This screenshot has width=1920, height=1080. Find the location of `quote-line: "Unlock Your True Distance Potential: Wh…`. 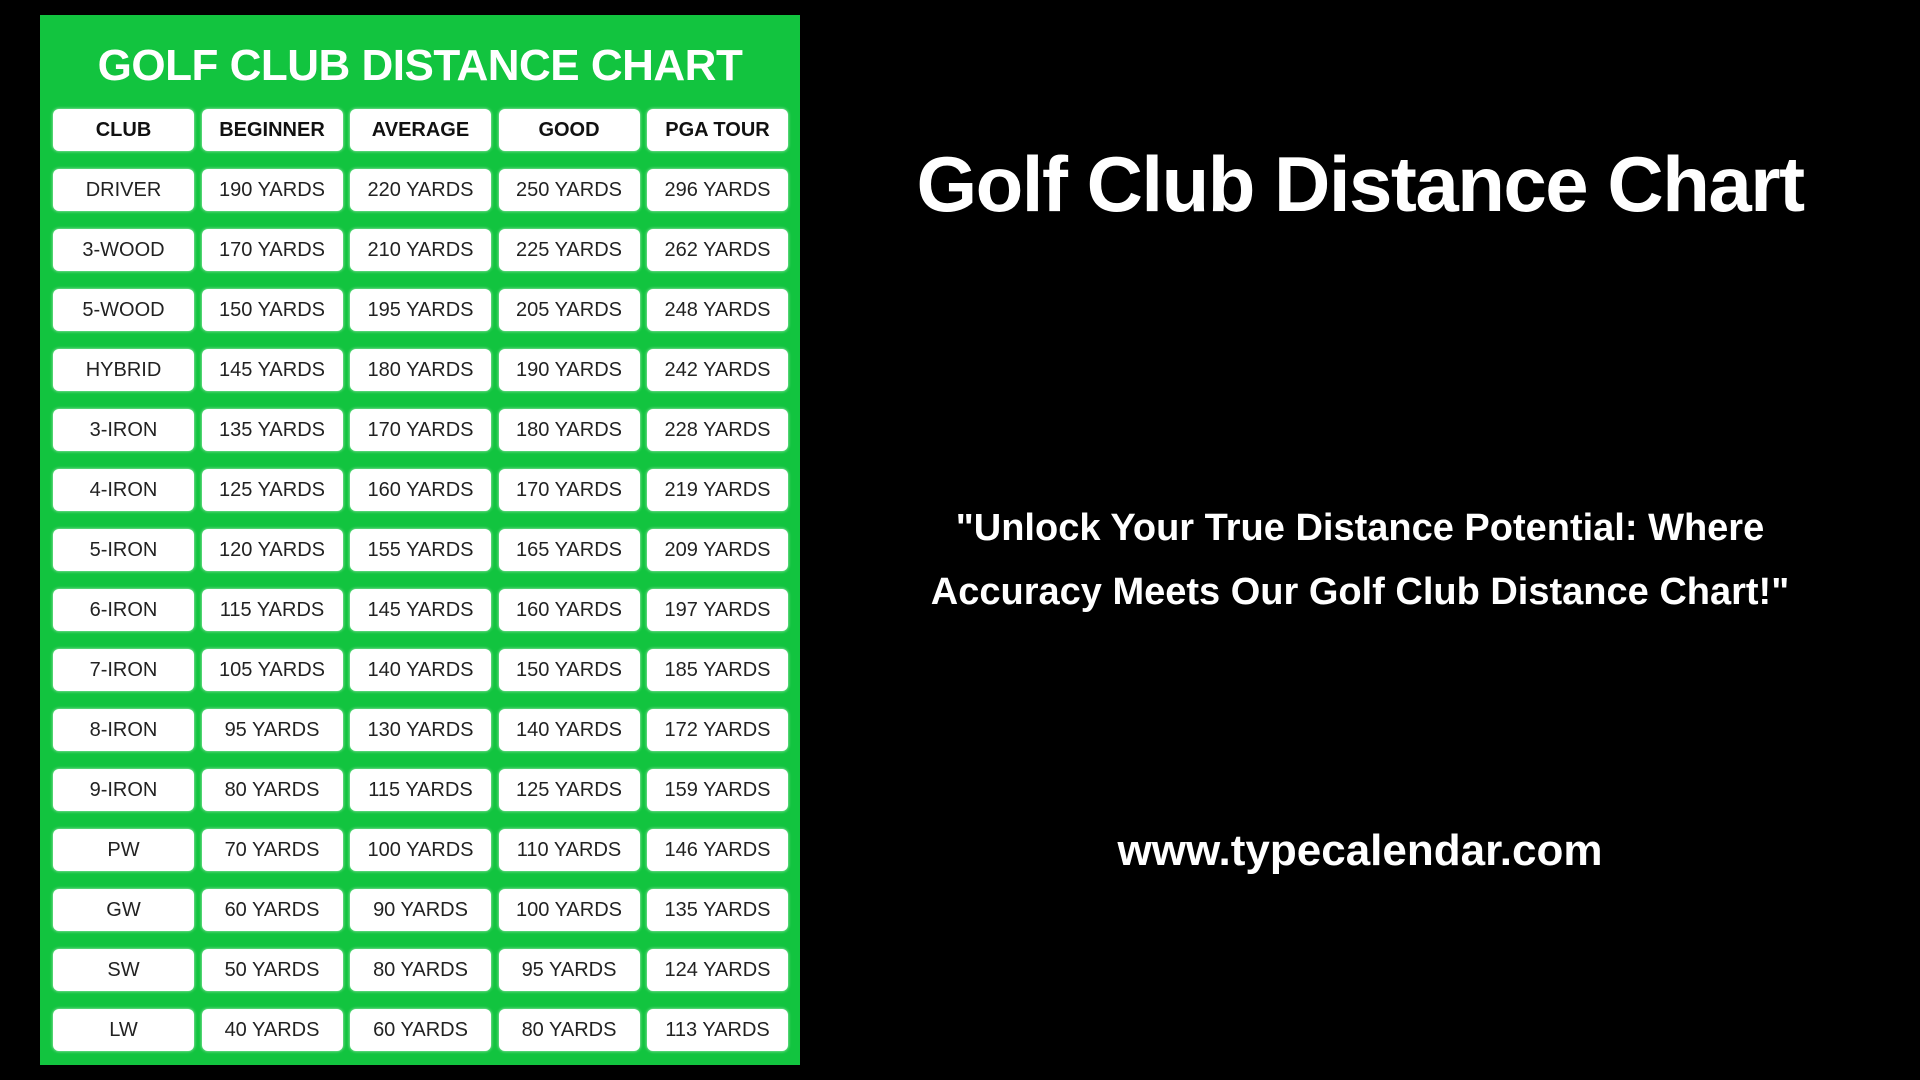

quote-line: "Unlock Your True Distance Potential: Wh… is located at coordinates (1360, 528).